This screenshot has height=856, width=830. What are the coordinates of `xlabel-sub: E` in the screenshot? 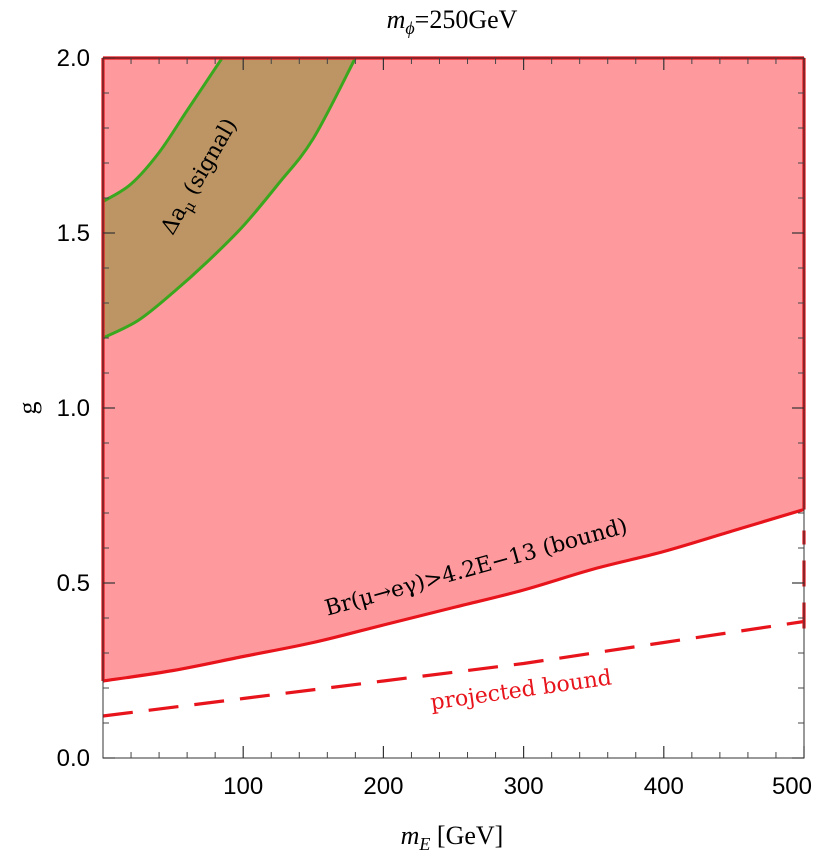 It's located at (424, 844).